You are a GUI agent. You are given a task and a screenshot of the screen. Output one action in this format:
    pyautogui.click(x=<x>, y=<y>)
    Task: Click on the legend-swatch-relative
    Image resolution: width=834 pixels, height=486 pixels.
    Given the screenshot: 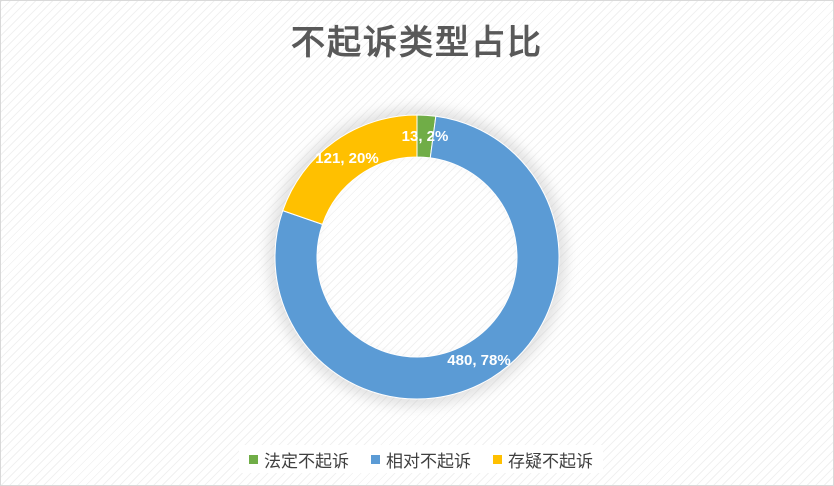 What is the action you would take?
    pyautogui.click(x=375, y=459)
    